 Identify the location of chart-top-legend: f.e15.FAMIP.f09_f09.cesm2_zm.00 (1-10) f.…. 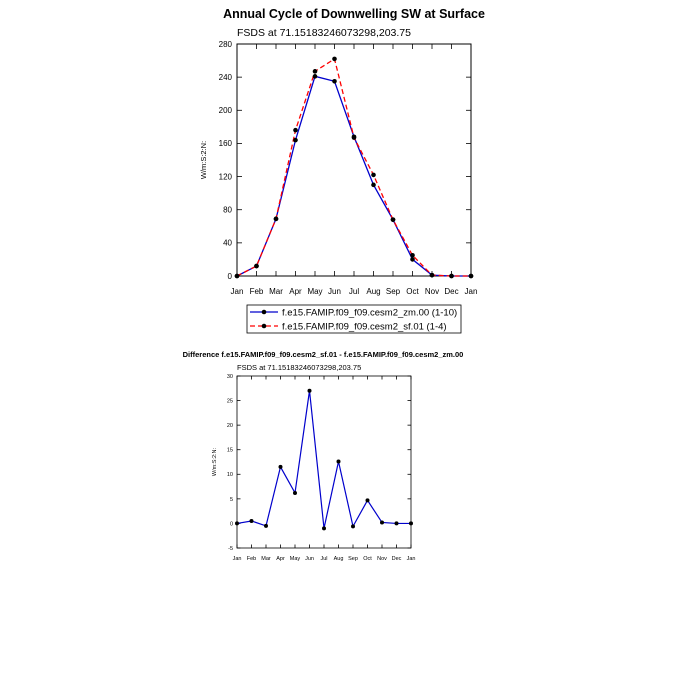
(354, 319).